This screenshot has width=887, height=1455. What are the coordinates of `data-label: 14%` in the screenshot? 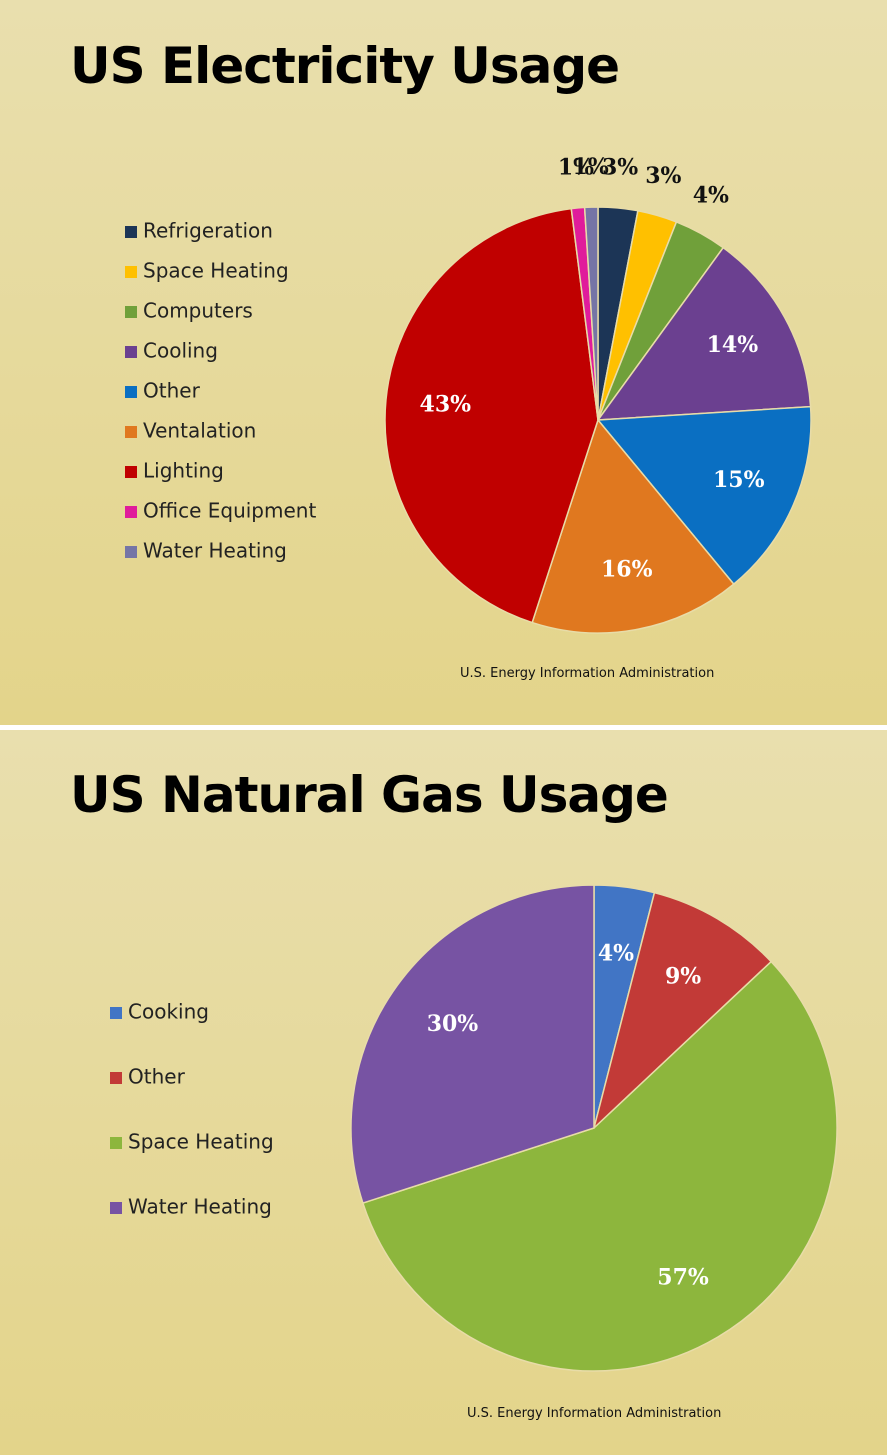 It's located at (733, 345).